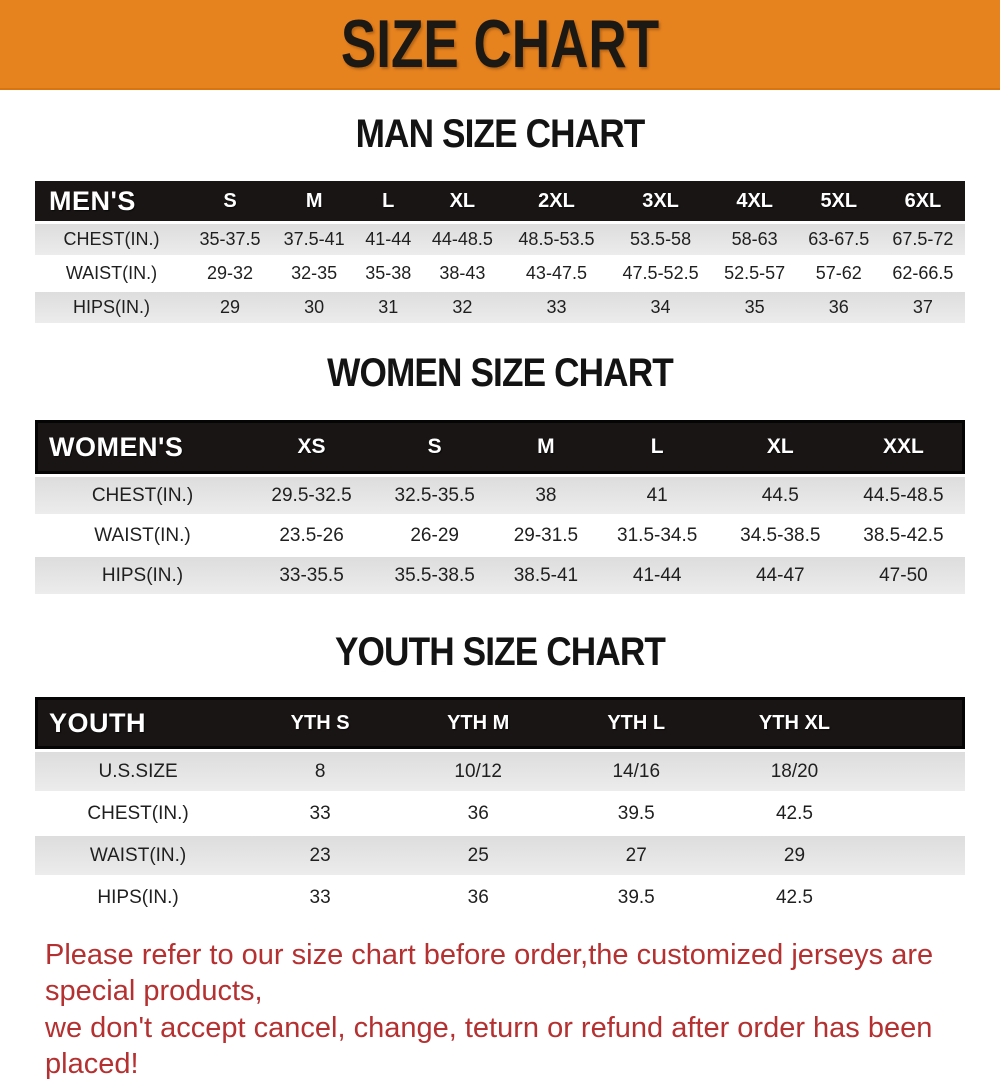  Describe the element at coordinates (923, 238) in the screenshot. I see `size-cell: 67.5-72` at that location.